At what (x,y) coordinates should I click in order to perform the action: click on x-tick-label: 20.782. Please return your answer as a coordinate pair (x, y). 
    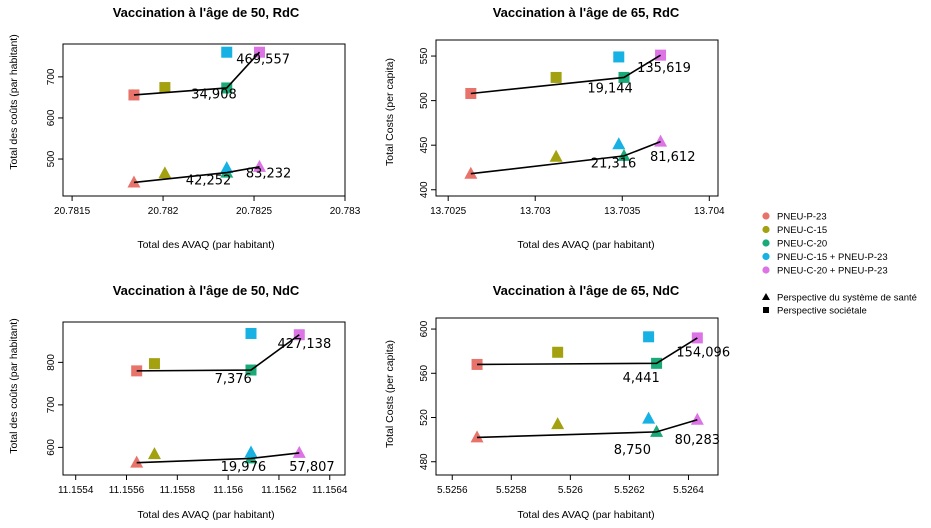
    Looking at the image, I should click on (163, 211).